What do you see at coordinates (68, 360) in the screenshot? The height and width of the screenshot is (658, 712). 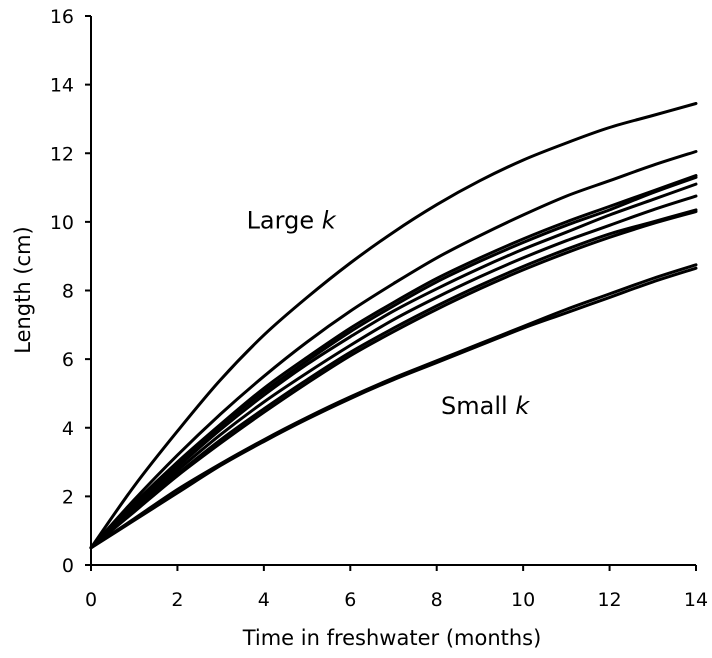 I see `y-tick-label: 6` at bounding box center [68, 360].